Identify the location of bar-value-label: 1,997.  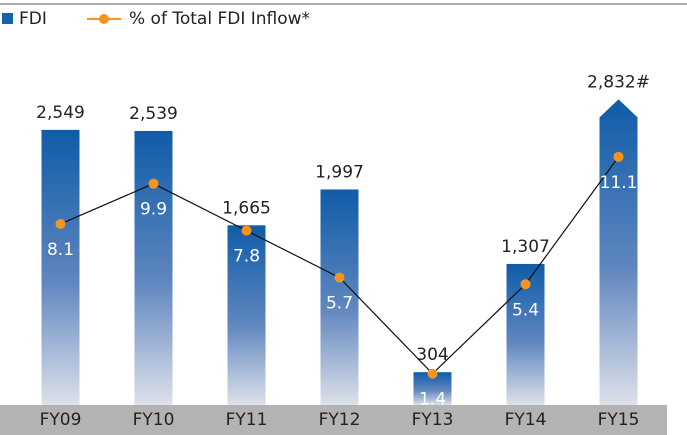
(339, 172).